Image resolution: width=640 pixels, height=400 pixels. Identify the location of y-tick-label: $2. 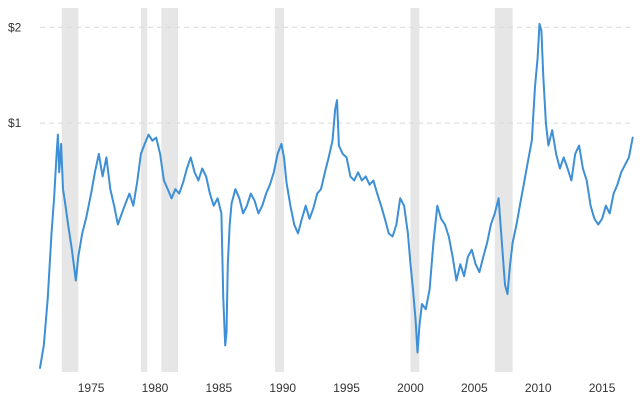
(15, 27).